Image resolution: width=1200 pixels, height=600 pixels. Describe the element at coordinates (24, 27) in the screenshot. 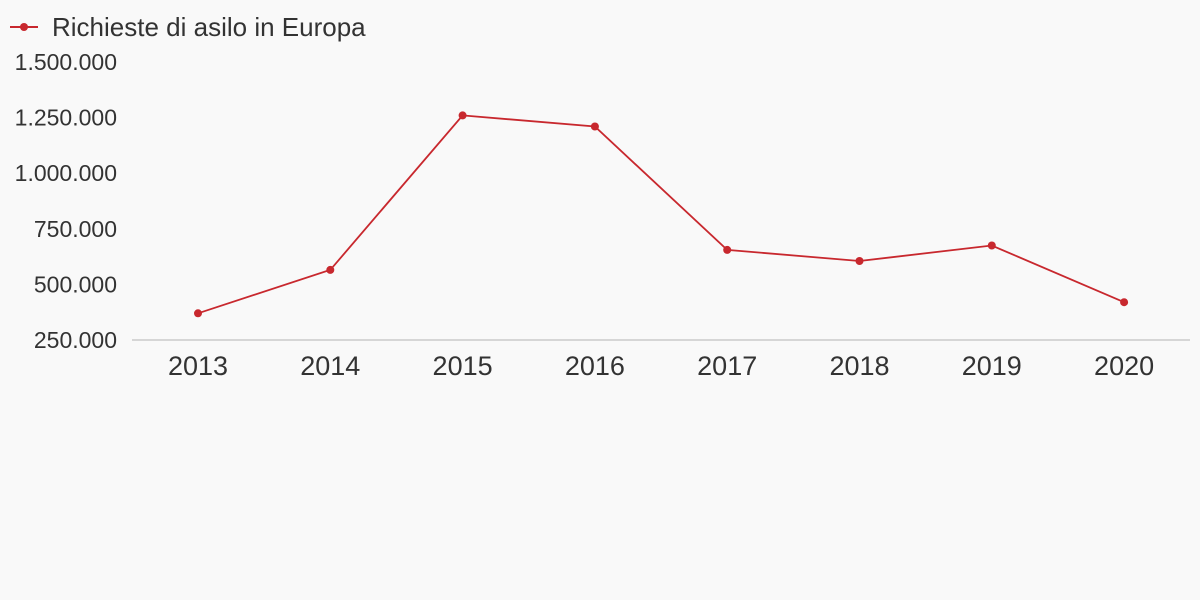

I see `legend-dot-marker` at that location.